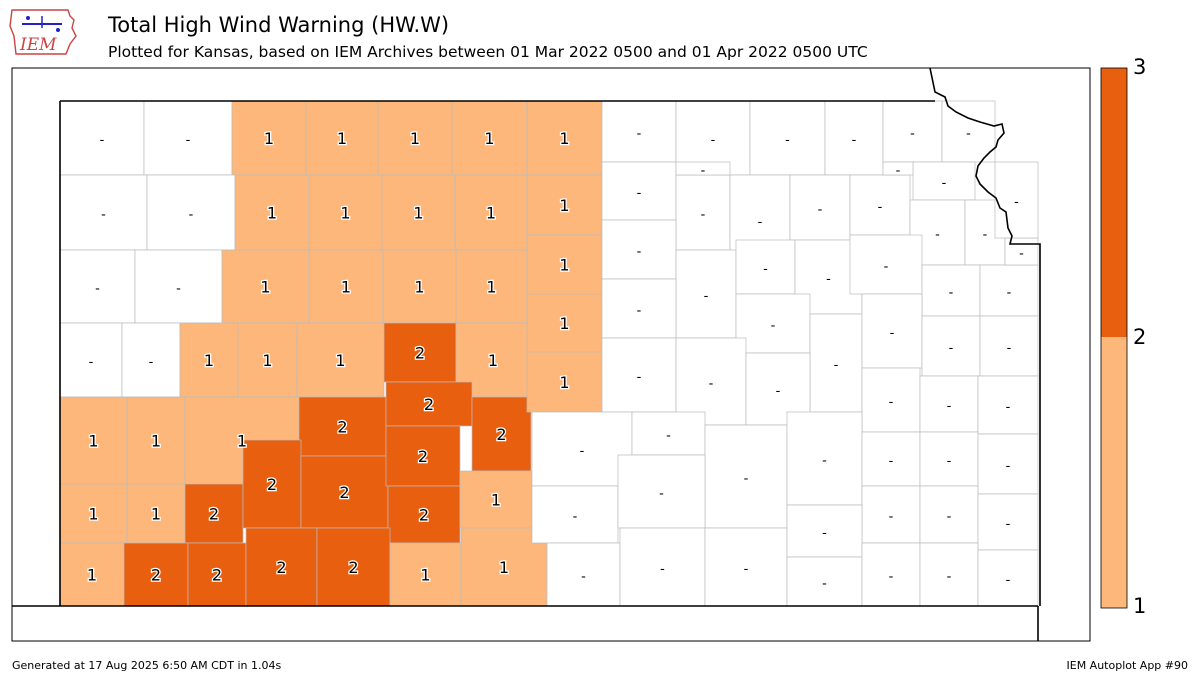  Describe the element at coordinates (828, 279) in the screenshot. I see `county-label-e18: -` at that location.